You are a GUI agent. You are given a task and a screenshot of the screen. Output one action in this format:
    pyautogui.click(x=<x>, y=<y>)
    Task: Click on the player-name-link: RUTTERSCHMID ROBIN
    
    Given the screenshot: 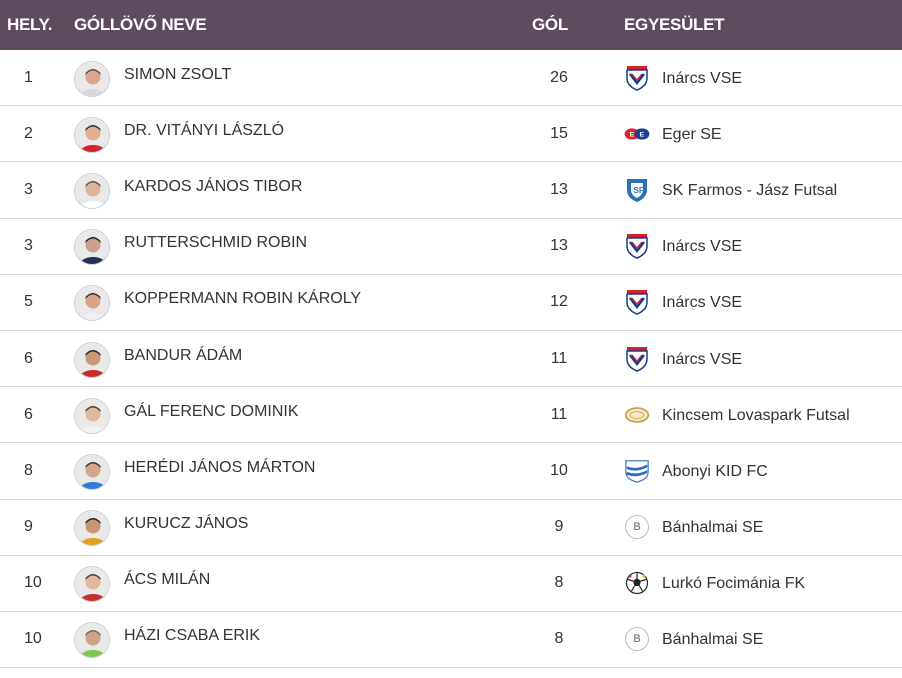 What is the action you would take?
    pyautogui.click(x=216, y=243)
    